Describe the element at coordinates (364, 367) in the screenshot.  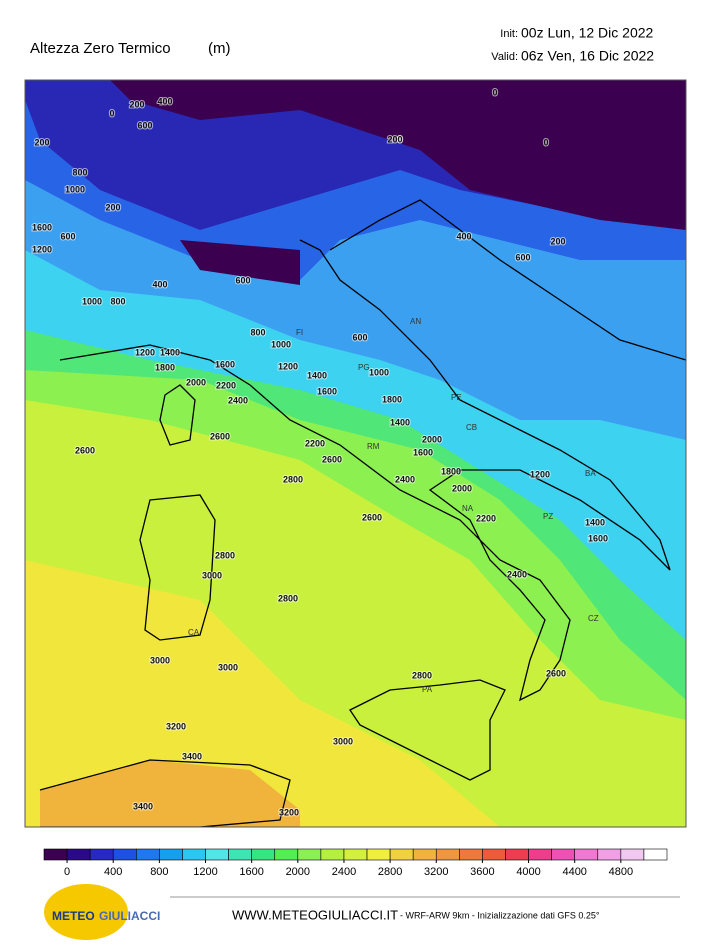
I see `city-label: PG` at that location.